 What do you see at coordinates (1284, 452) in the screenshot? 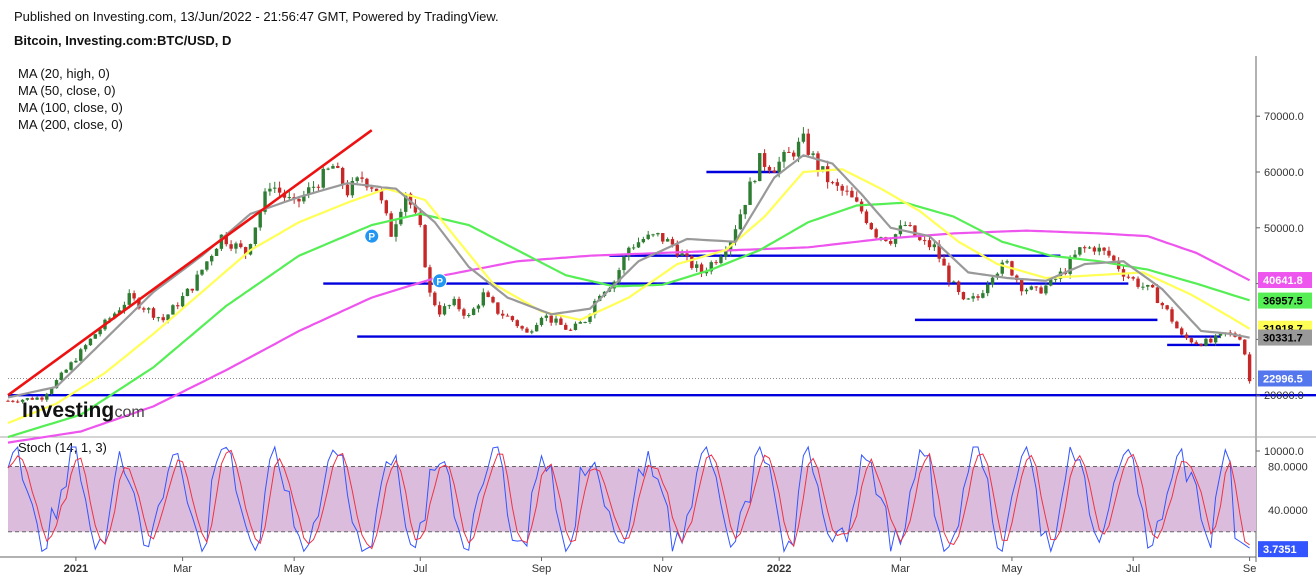
I see `y-tick-label: 10000.0` at bounding box center [1284, 452].